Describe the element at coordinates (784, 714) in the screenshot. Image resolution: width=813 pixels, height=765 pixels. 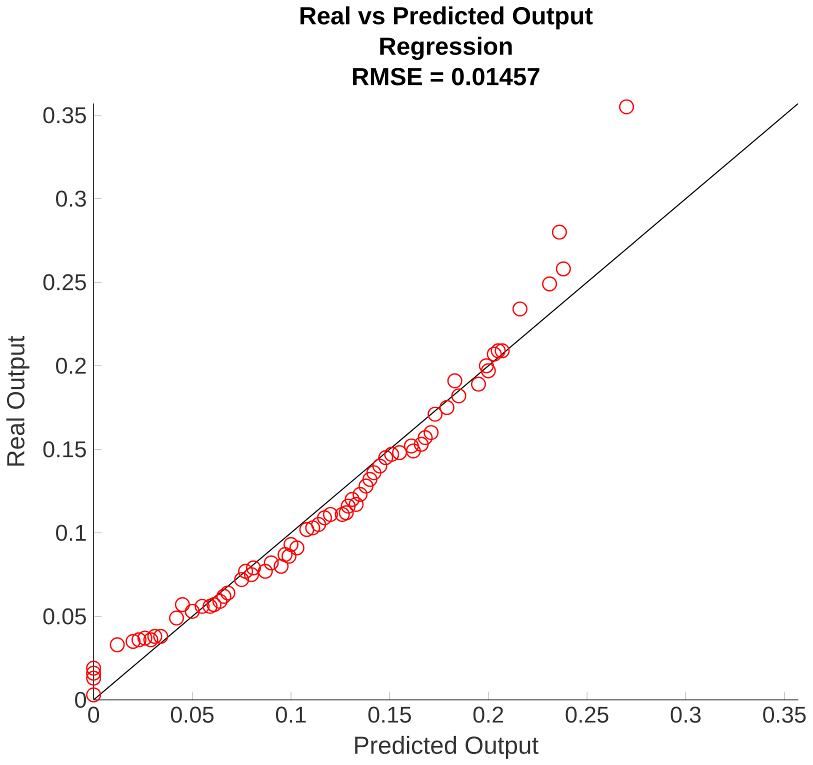
I see `x-tick-label: 0.35` at that location.